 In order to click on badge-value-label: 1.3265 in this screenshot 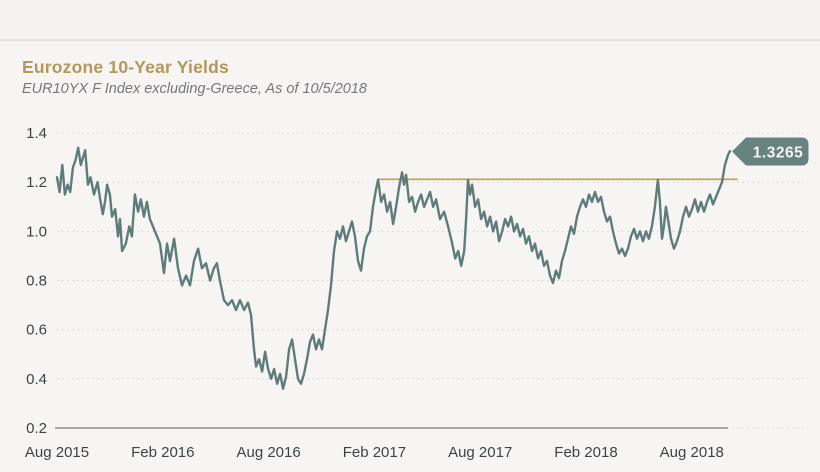, I will do `click(778, 153)`.